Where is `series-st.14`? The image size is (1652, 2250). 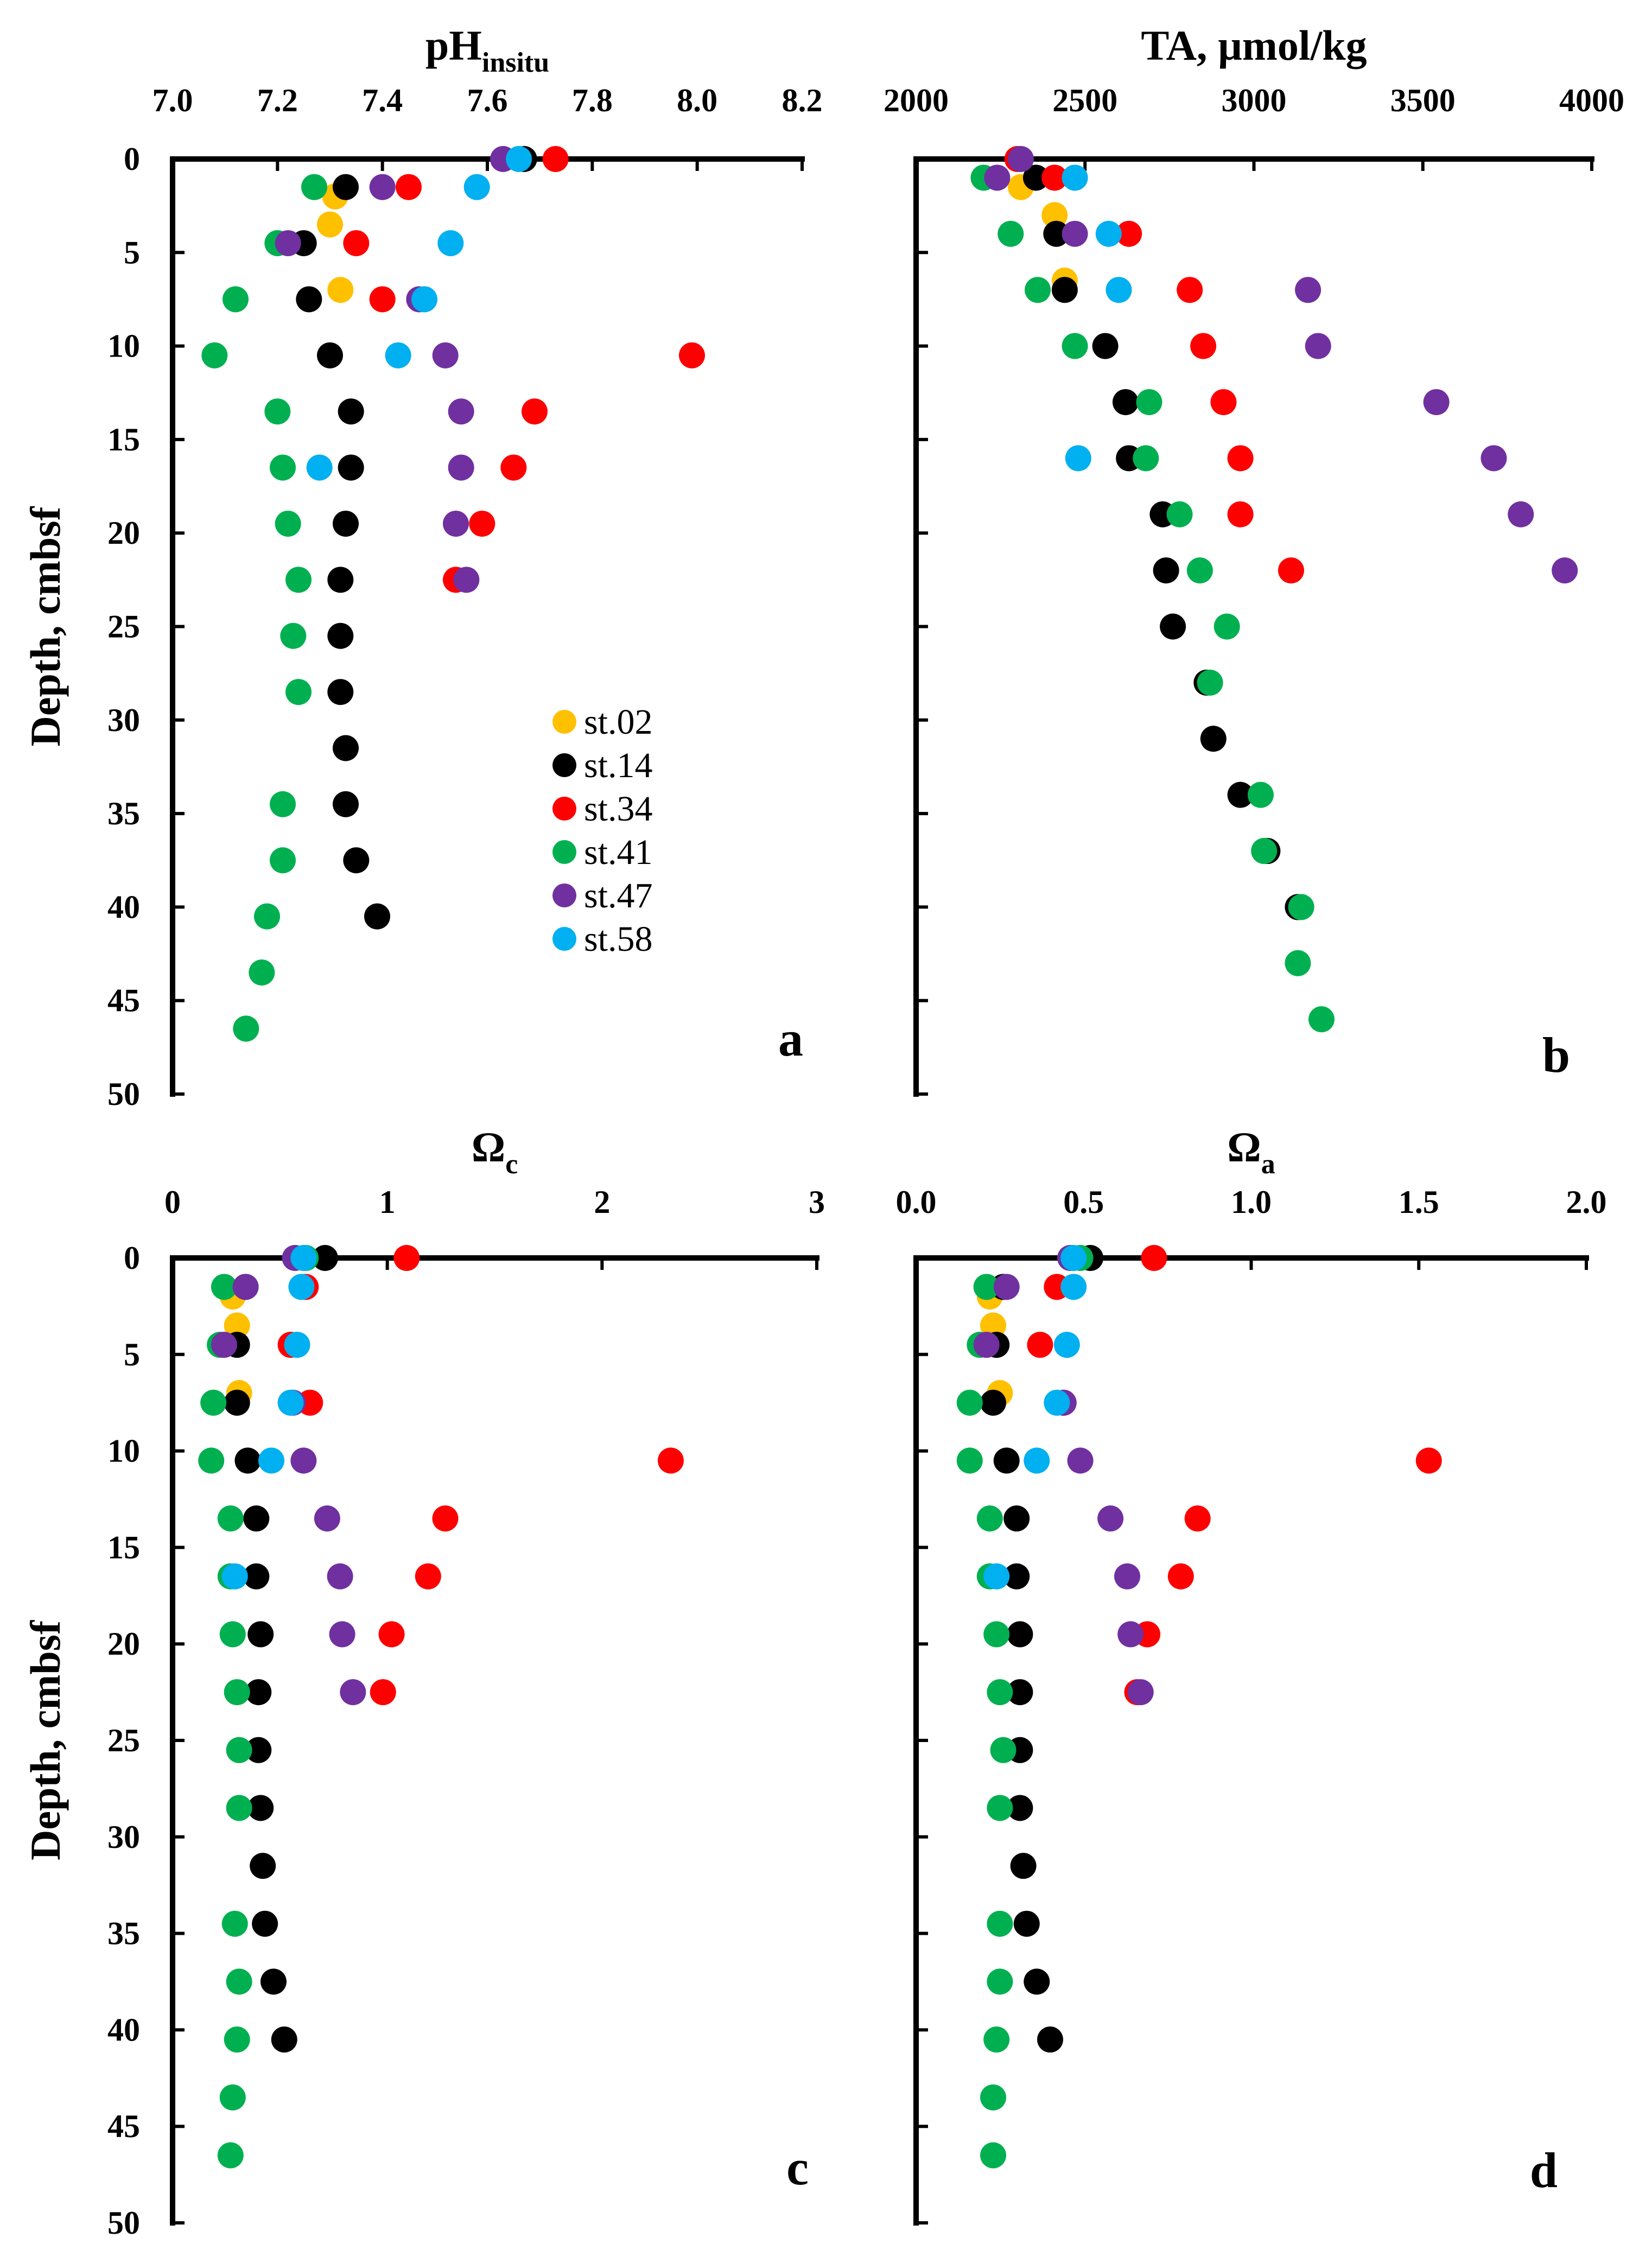 series-st.14 is located at coordinates (413, 538).